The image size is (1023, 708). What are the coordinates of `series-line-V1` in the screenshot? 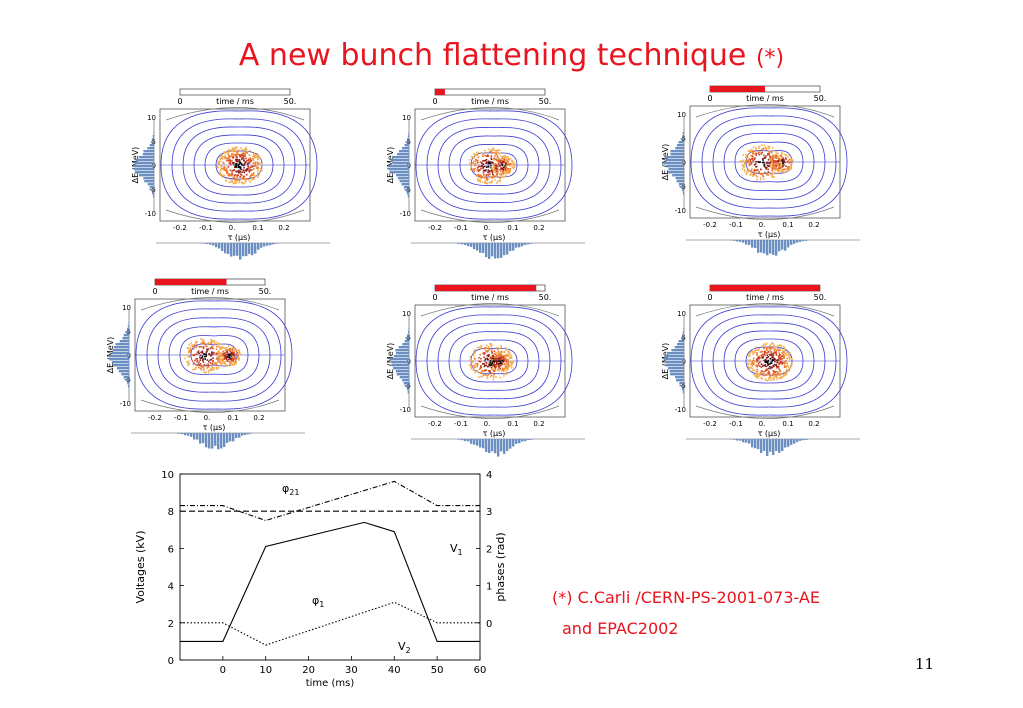 It's located at (330, 581).